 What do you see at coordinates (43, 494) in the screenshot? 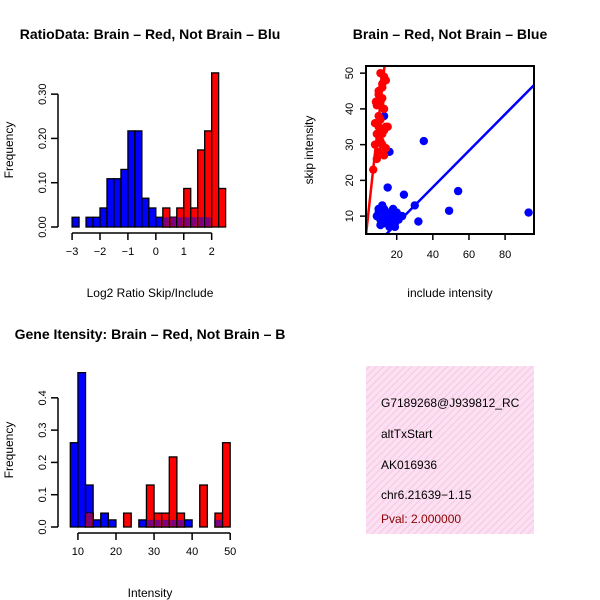
I see `y-tick-label: 0.1` at bounding box center [43, 494].